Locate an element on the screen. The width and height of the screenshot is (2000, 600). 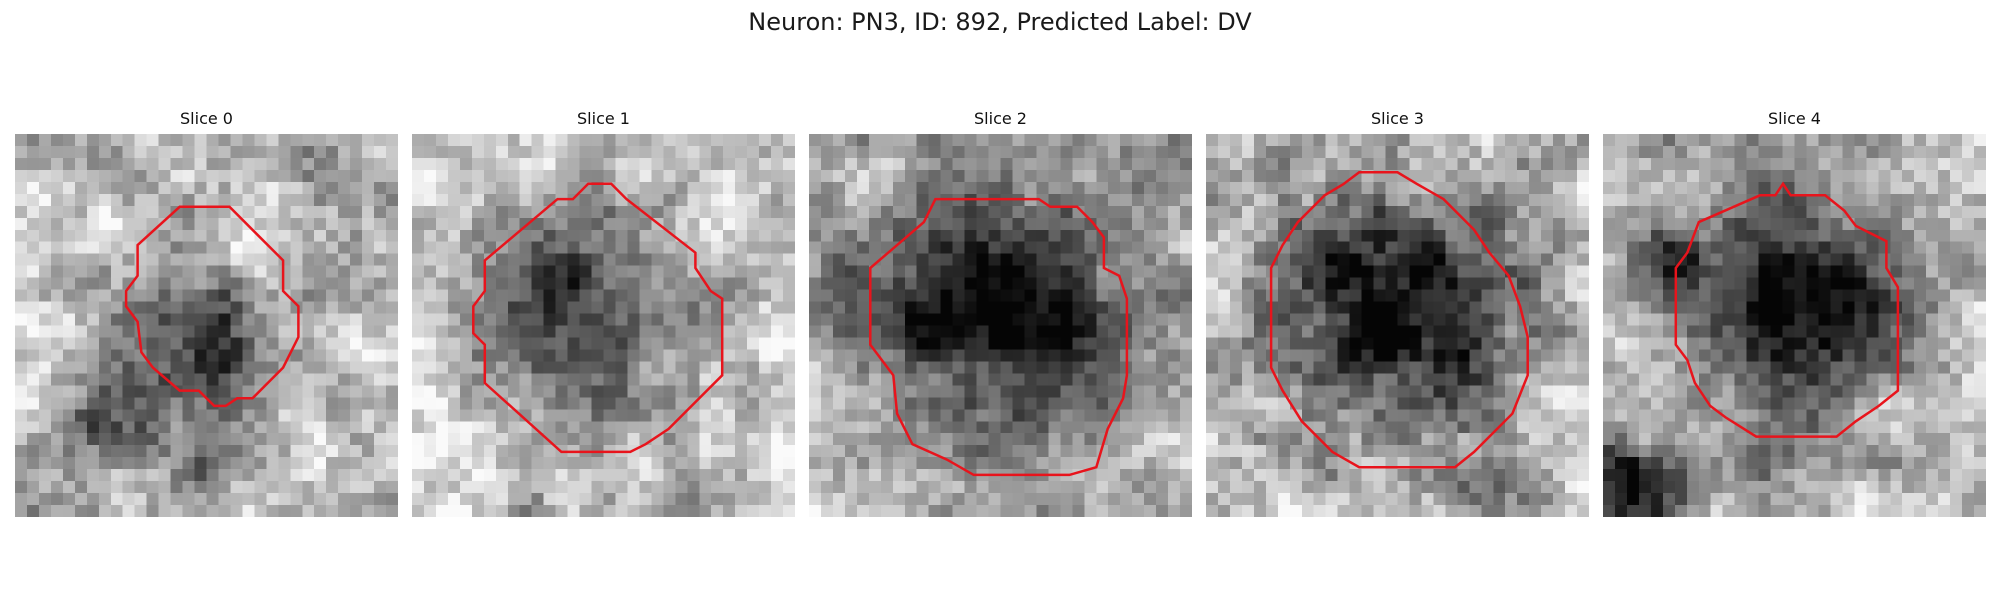
slice-panel-4: Slice 4 is located at coordinates (1794, 312).